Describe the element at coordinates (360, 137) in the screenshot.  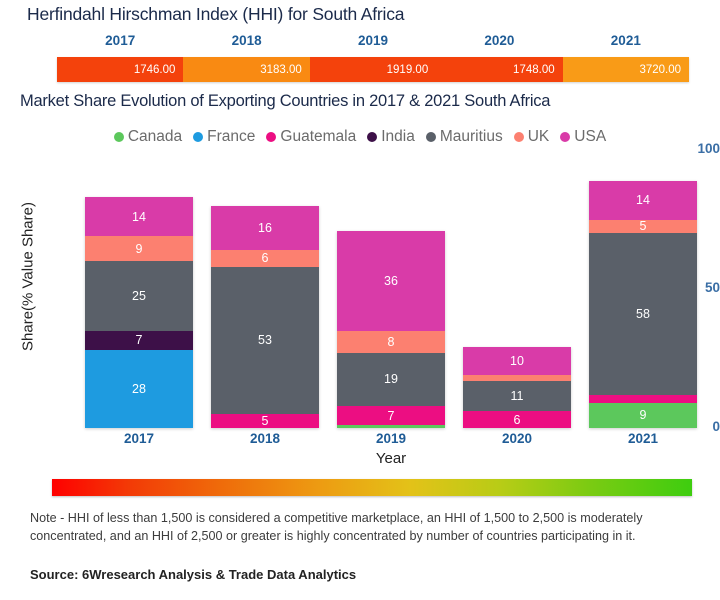
I see `chart-legend: Canada France Guatemala India Mauritius UK USA` at that location.